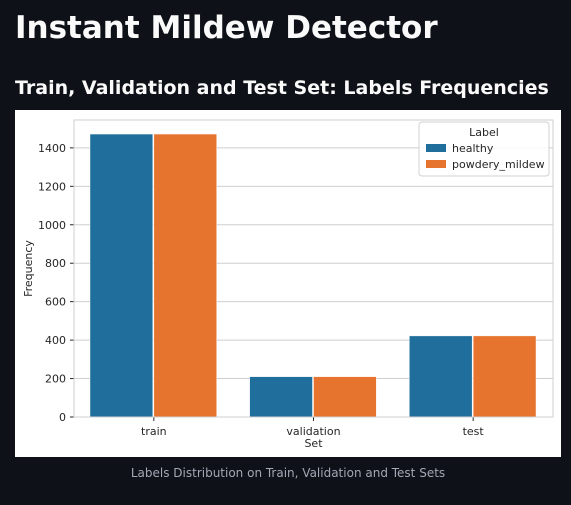  I want to click on x-tick-label: test, so click(474, 431).